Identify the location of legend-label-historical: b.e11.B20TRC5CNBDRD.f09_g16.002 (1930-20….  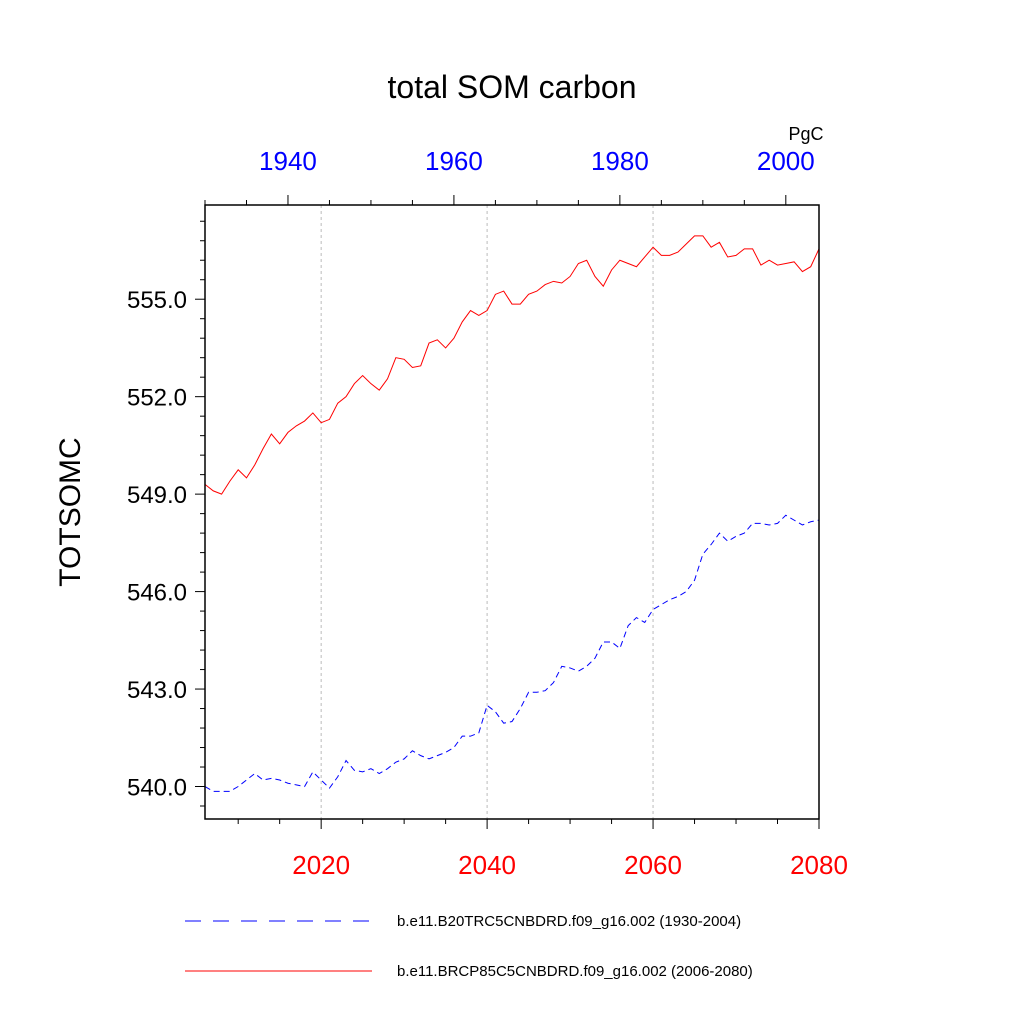
(569, 921).